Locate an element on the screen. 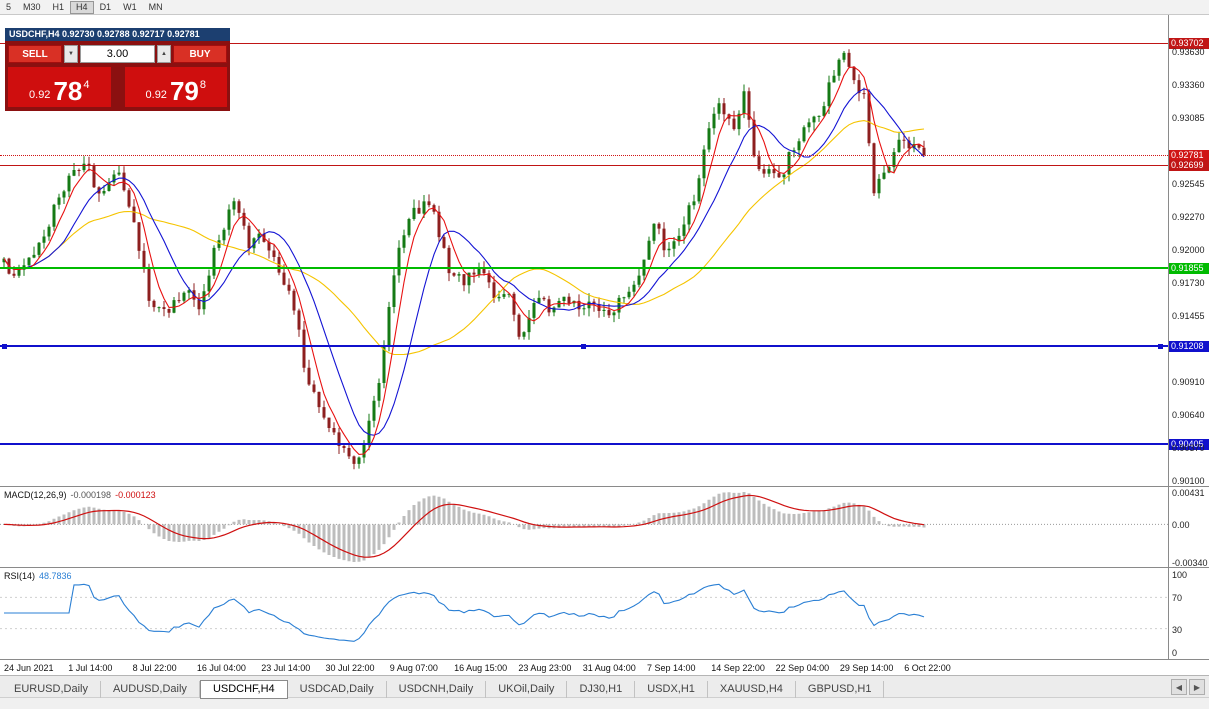  price-badge-0.91855: 0.91855 is located at coordinates (1189, 268).